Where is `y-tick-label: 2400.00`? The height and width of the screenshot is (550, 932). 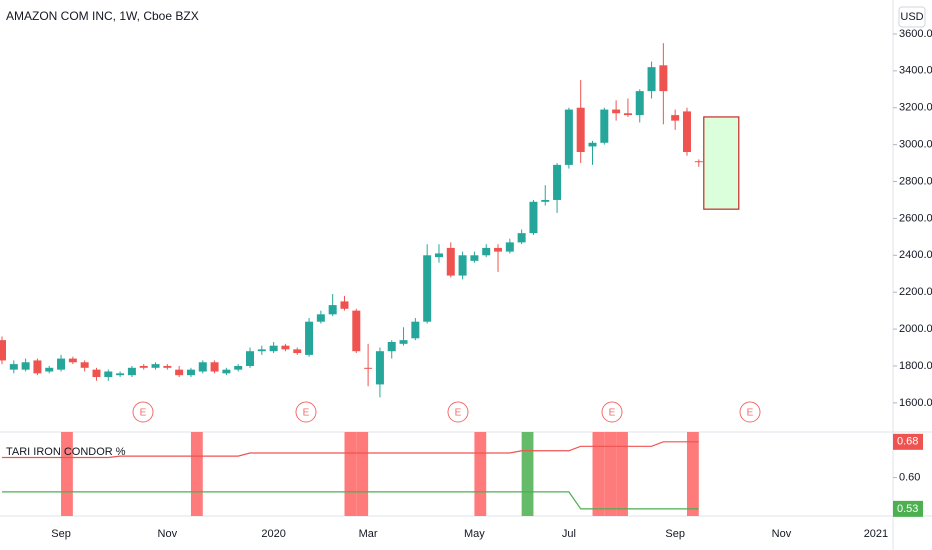 y-tick-label: 2400.00 is located at coordinates (915, 255).